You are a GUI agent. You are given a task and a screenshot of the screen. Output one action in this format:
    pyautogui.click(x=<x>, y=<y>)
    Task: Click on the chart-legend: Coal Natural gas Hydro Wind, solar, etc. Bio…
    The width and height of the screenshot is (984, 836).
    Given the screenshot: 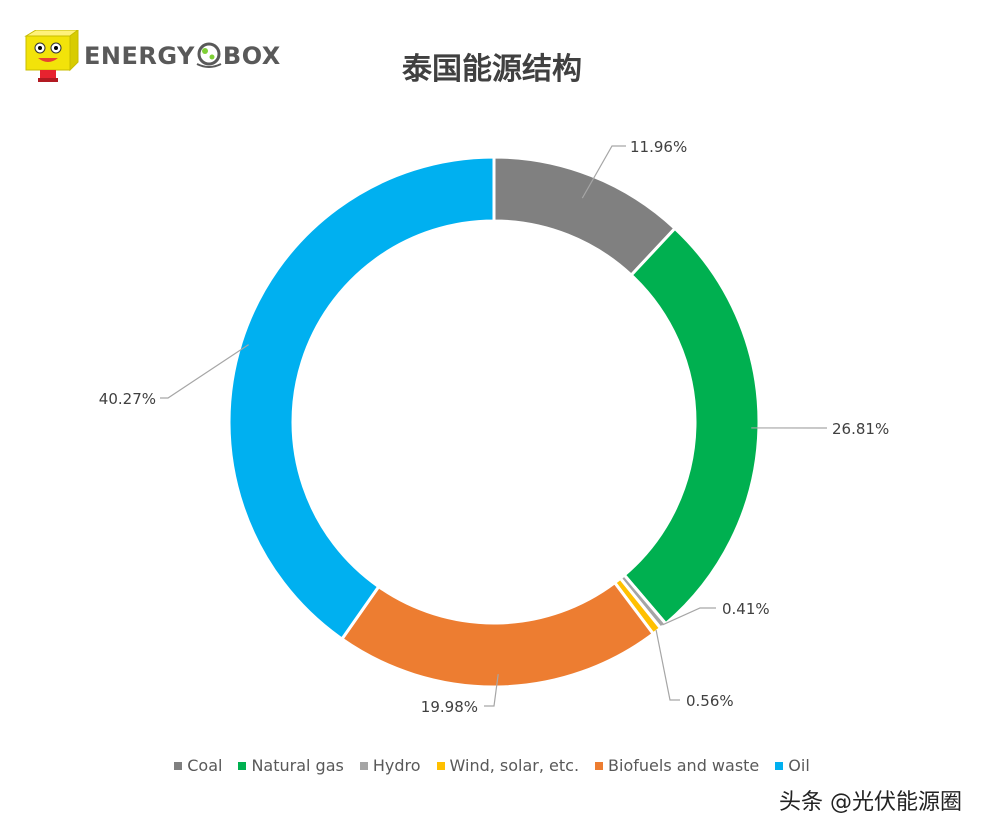 What is the action you would take?
    pyautogui.click(x=492, y=765)
    